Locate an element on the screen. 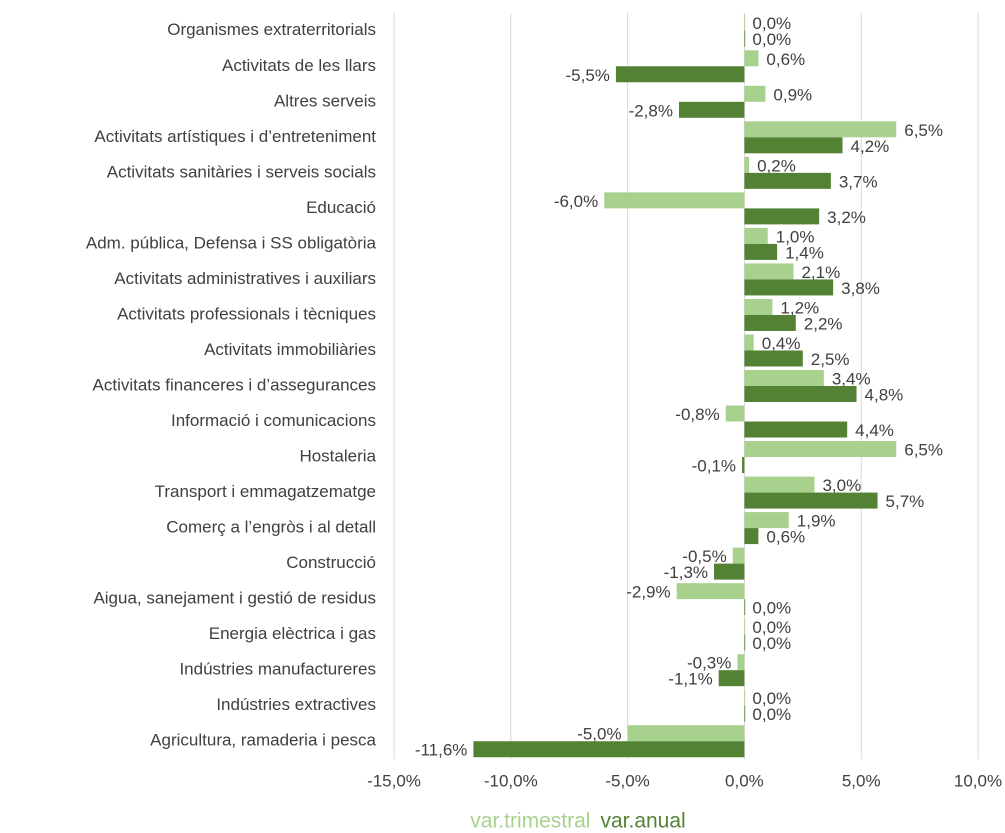 The image size is (1005, 833). value-label: -6,0% is located at coordinates (576, 201).